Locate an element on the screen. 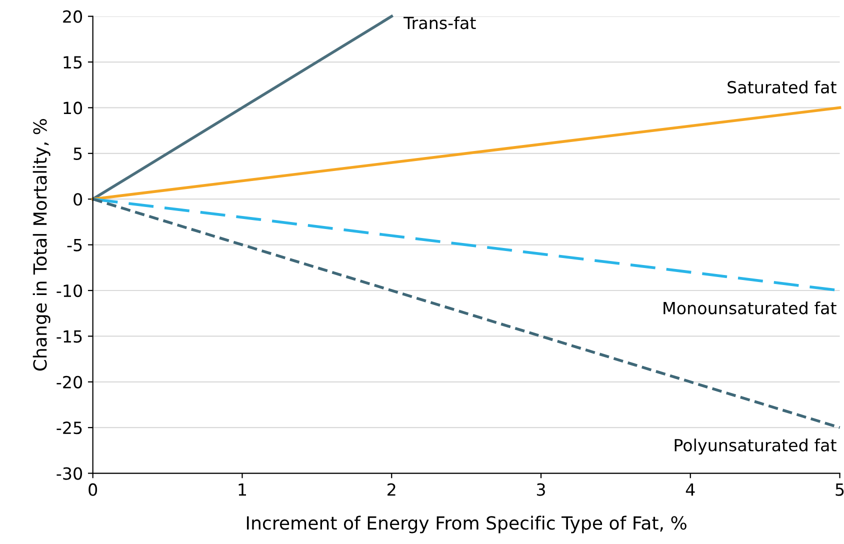 The height and width of the screenshot is (544, 844). y-tick-label: -15 is located at coordinates (69, 336).